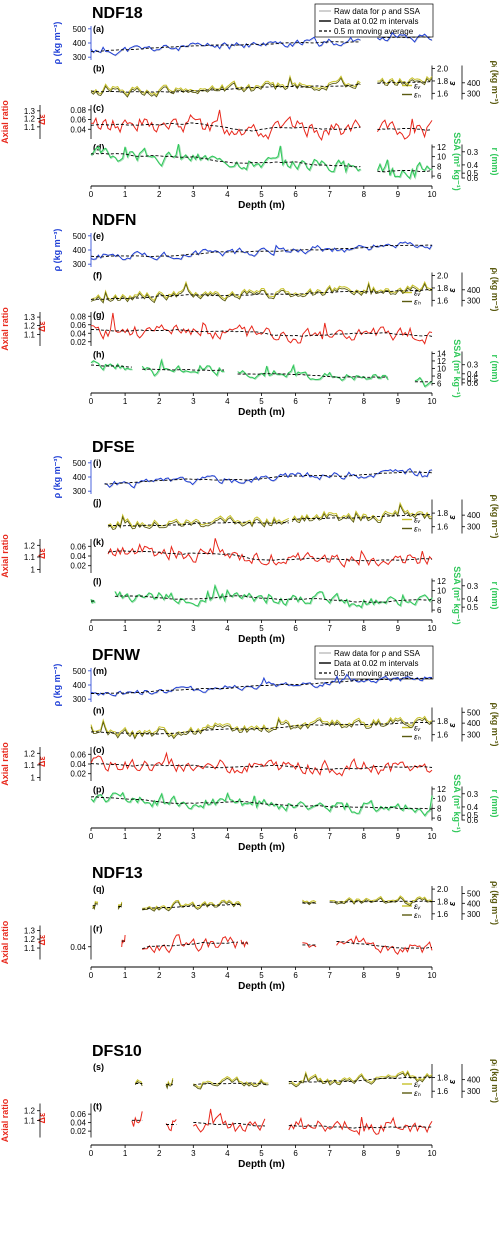  I want to click on group-title-dfnw: DFNW, so click(116, 655).